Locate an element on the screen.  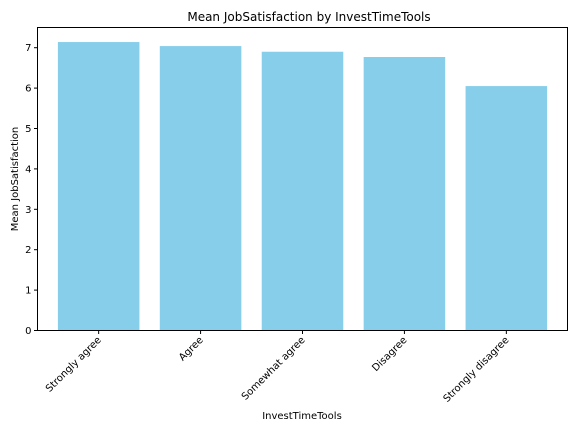
y-tick-label: 0 is located at coordinates (28, 331).